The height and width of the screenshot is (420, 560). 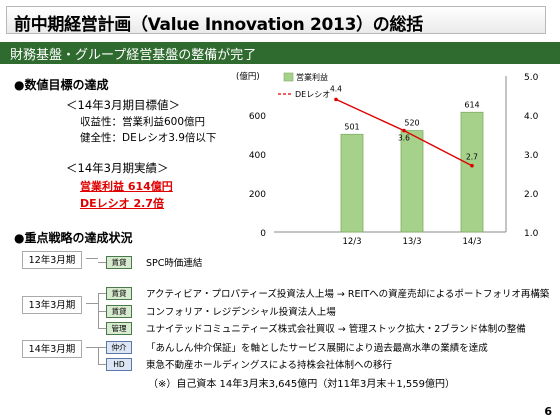 What do you see at coordinates (531, 156) in the screenshot?
I see `right-tick-label: 3.0` at bounding box center [531, 156].